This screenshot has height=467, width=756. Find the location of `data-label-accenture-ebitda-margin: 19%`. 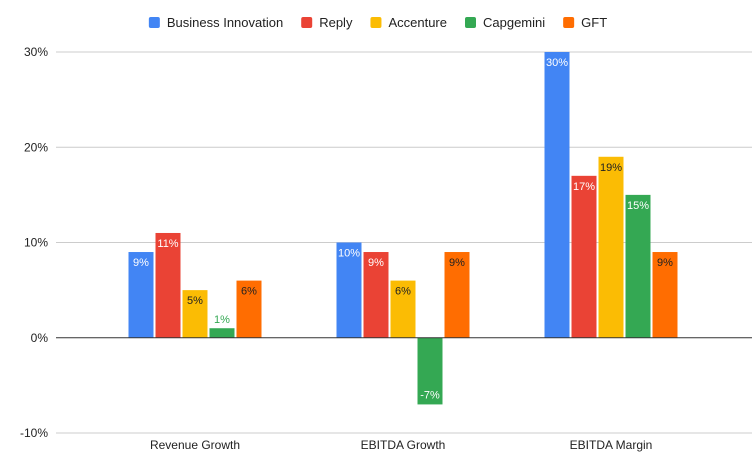

data-label-accenture-ebitda-margin: 19% is located at coordinates (611, 168).